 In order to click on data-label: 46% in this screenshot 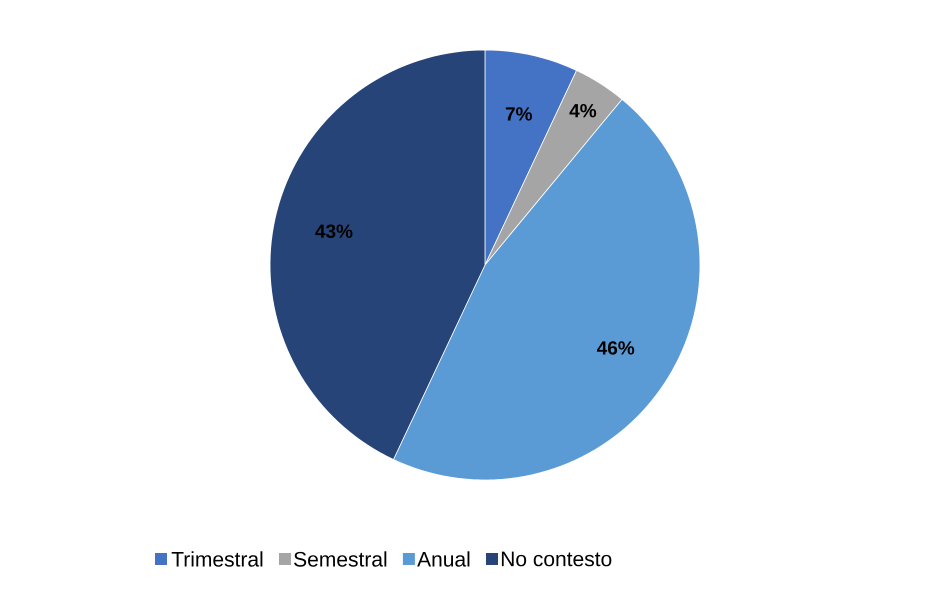, I will do `click(615, 348)`.